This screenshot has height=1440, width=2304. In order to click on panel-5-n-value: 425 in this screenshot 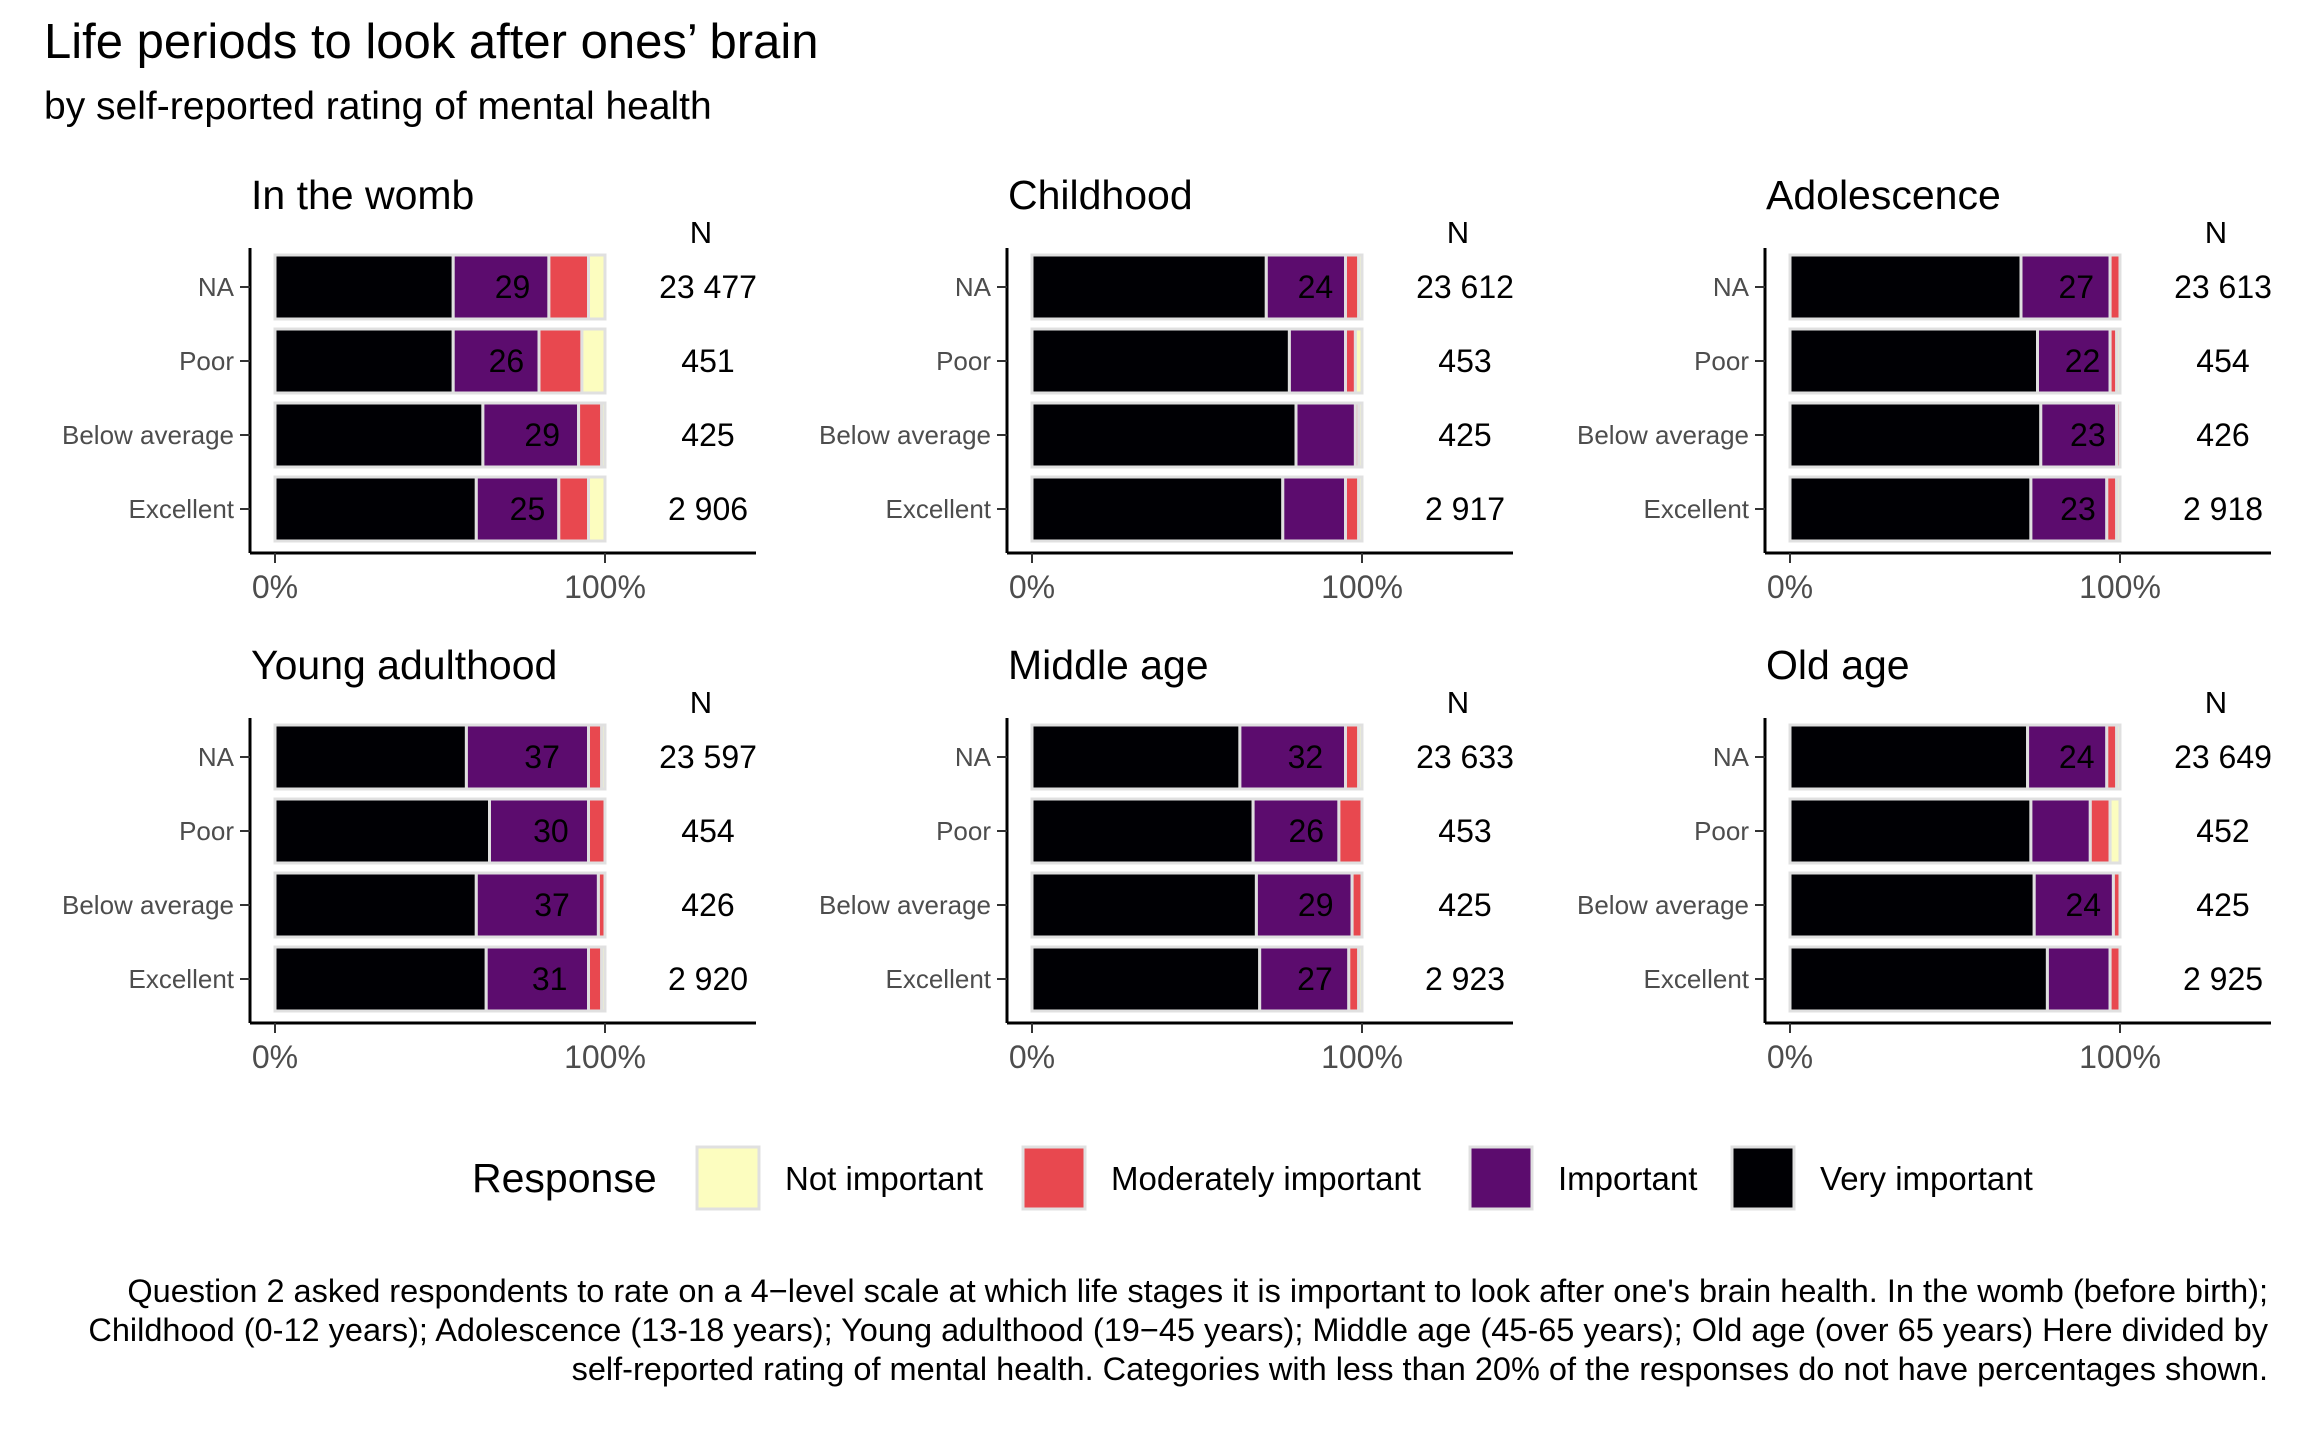, I will do `click(2222, 905)`.